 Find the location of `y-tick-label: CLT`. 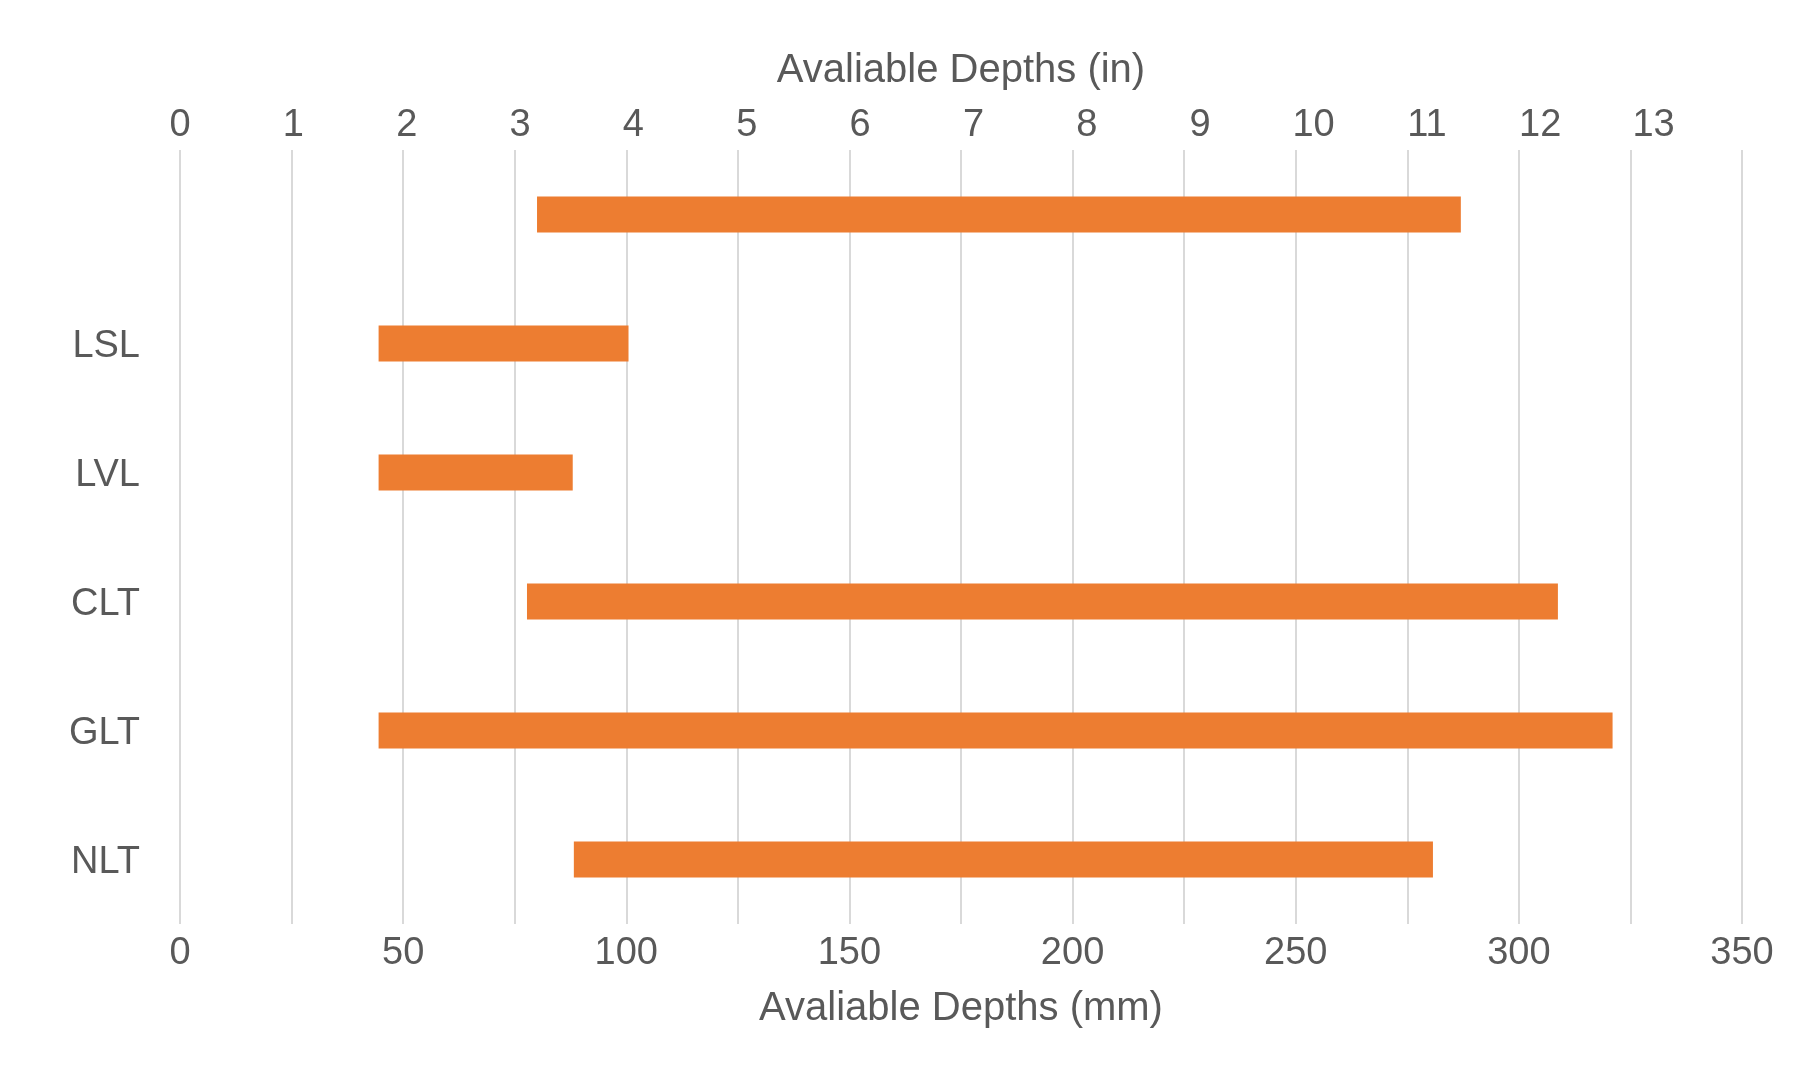

y-tick-label: CLT is located at coordinates (105, 601).